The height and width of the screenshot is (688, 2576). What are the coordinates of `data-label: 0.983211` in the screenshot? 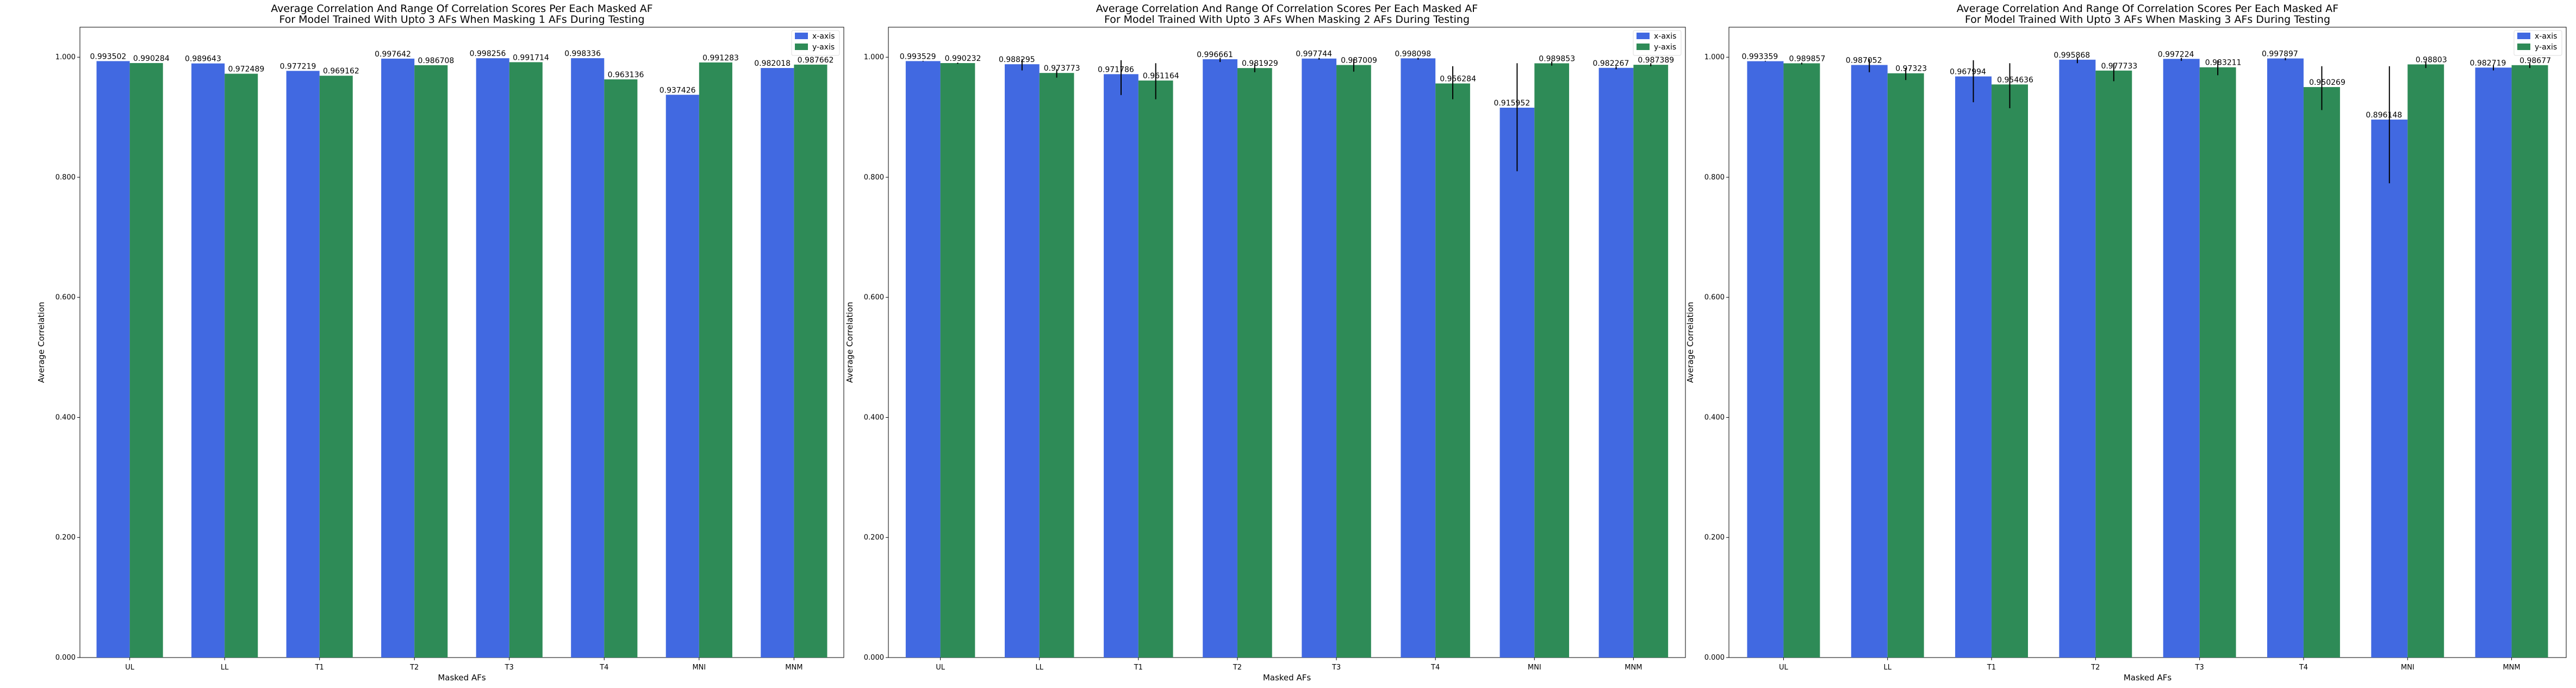 It's located at (2223, 63).